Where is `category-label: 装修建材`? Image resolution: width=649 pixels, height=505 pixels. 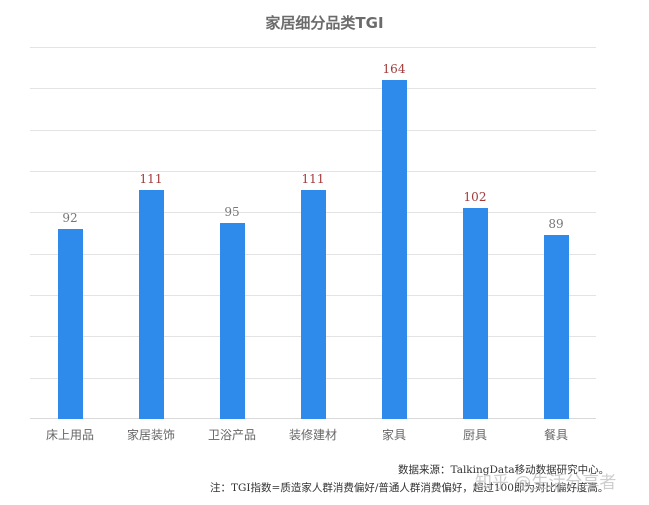
category-label: 装修建材 is located at coordinates (312, 435).